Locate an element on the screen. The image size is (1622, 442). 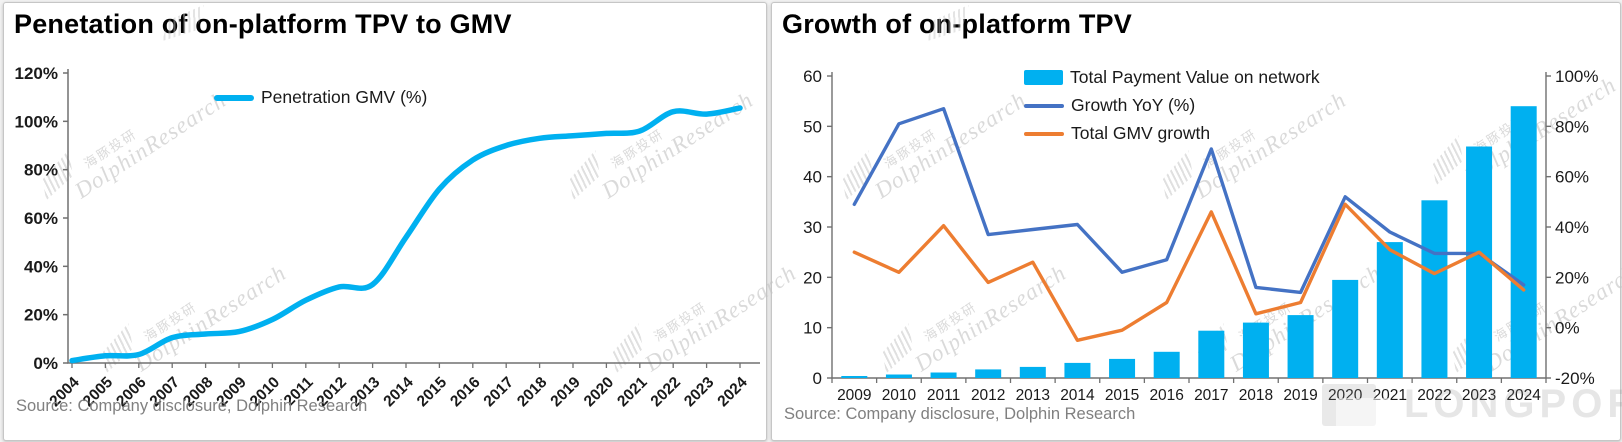
legend-penetration: Penetration GMV (%) is located at coordinates (320, 97).